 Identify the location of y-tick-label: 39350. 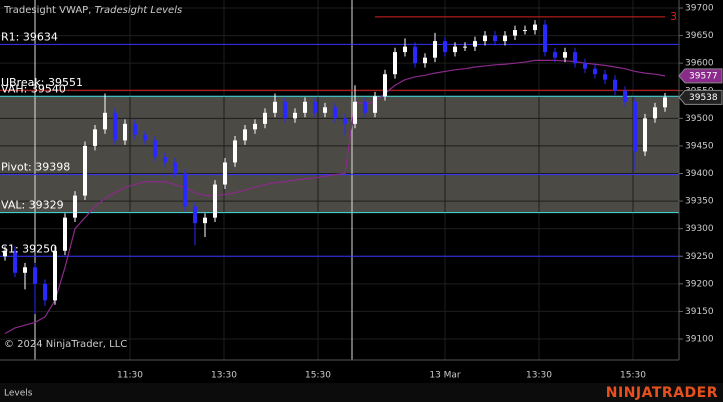
(699, 202).